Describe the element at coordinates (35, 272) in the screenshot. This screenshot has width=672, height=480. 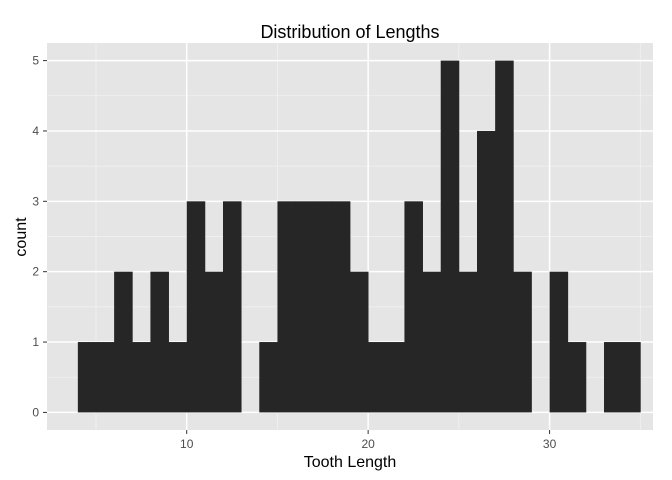
I see `y-tick-label: 2` at that location.